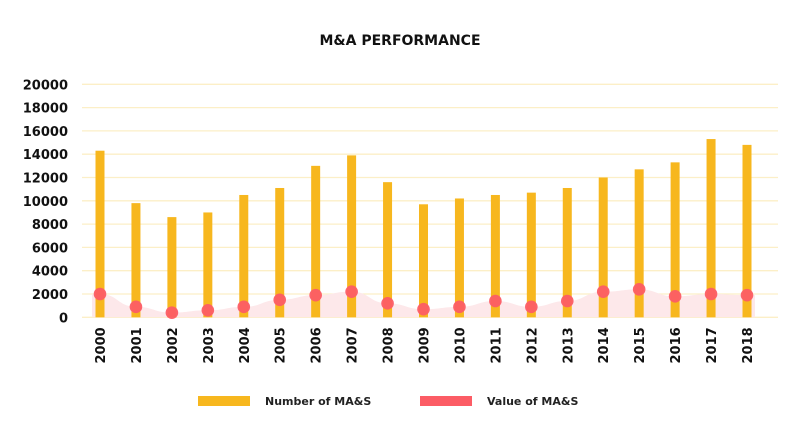  What do you see at coordinates (100, 234) in the screenshot?
I see `bar-2000` at bounding box center [100, 234].